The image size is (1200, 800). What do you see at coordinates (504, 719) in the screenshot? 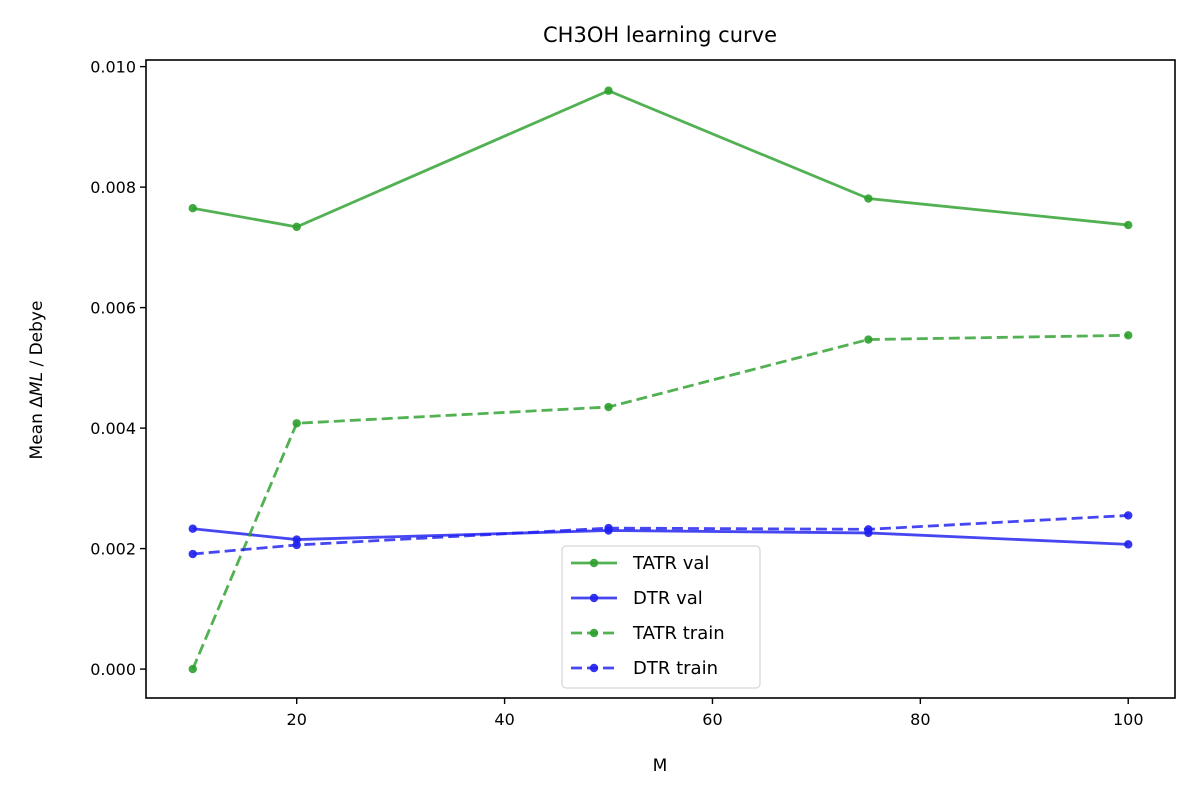
I see `x-tick-label: 40` at bounding box center [504, 719].